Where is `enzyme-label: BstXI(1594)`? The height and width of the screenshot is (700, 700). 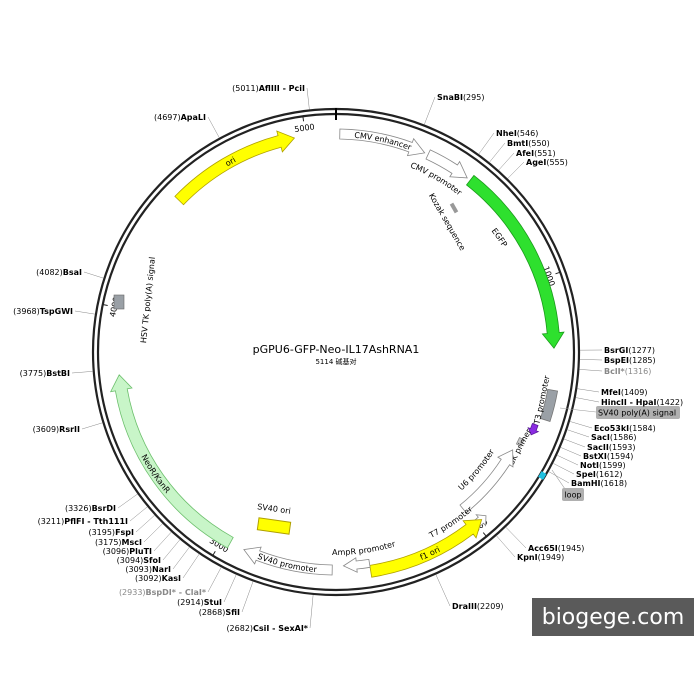
enzyme-label: BstXI(1594) is located at coordinates (608, 456).